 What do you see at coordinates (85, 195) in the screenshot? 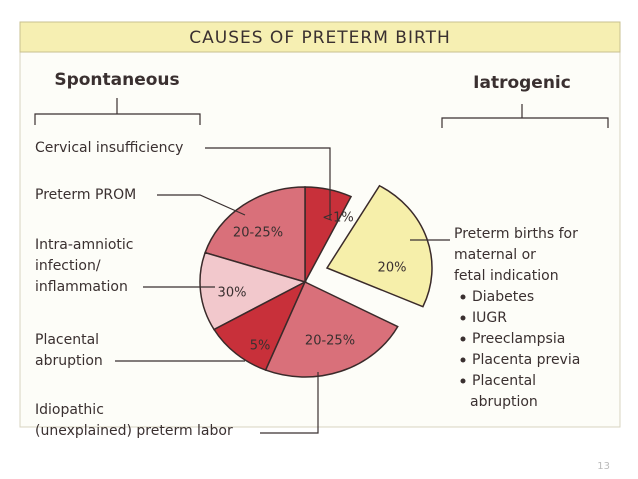
I see `cause-label: Preterm PROM` at bounding box center [85, 195].